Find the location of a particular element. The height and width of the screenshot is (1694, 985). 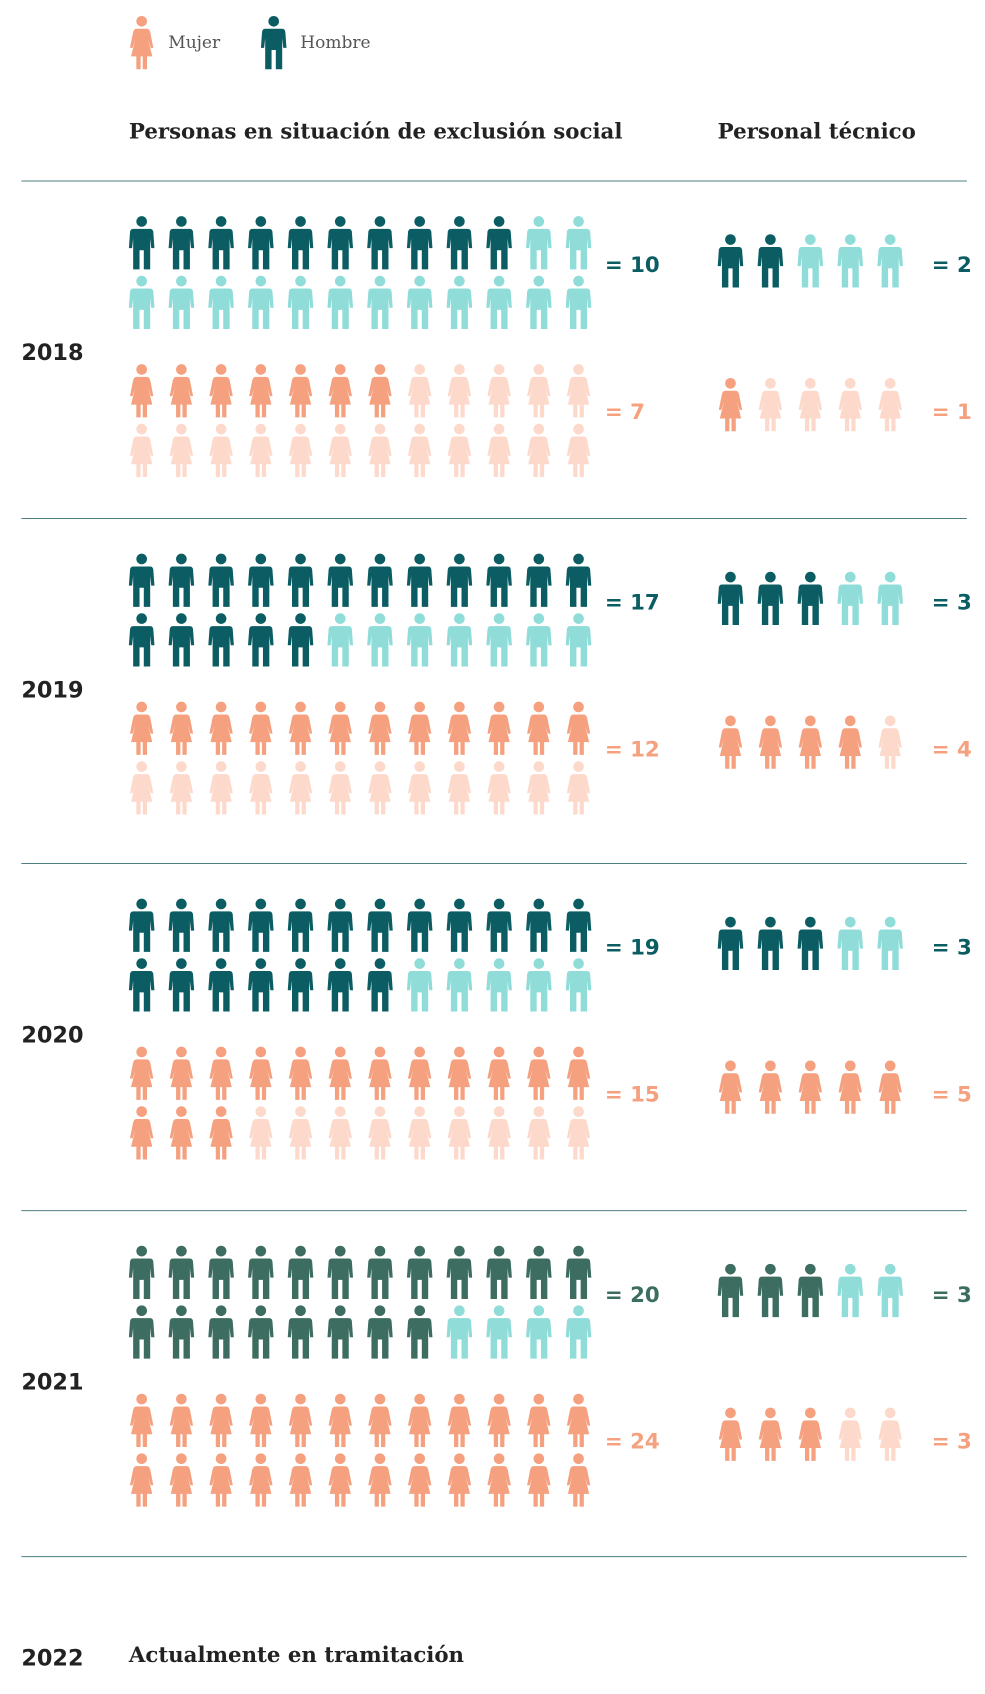

value-label: = 19 is located at coordinates (632, 948).